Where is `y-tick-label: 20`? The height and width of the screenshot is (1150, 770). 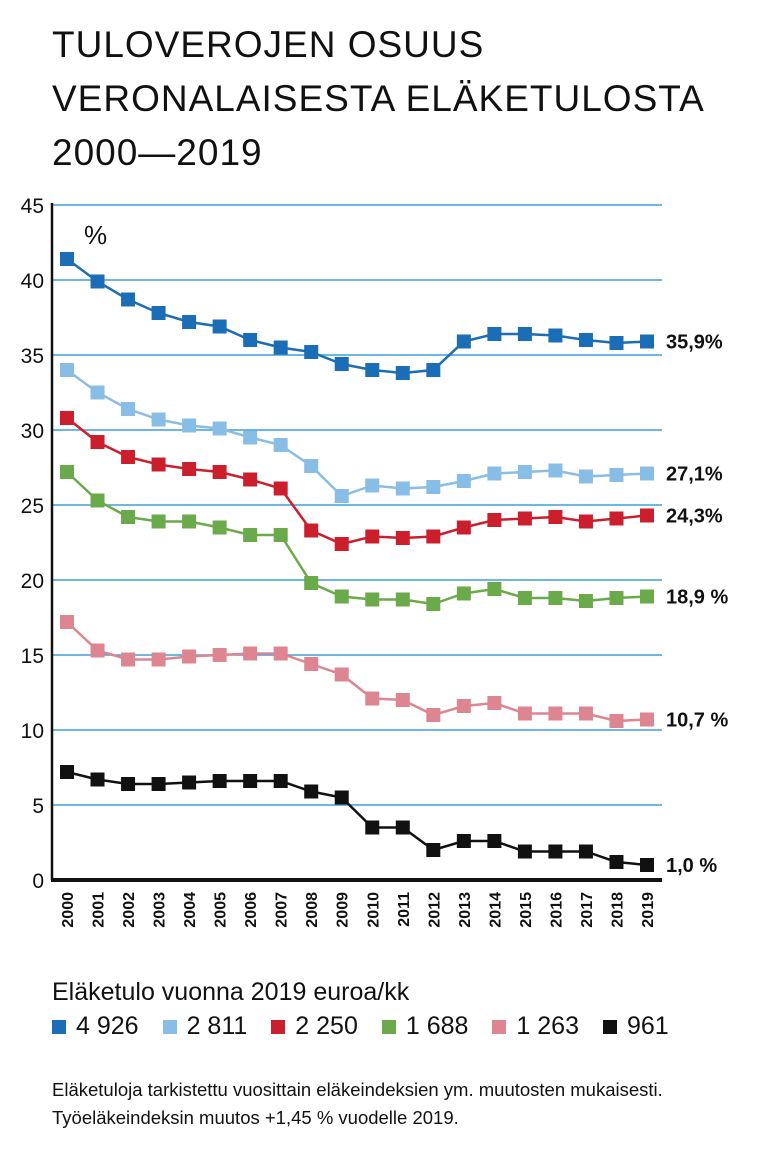
y-tick-label: 20 is located at coordinates (32, 581).